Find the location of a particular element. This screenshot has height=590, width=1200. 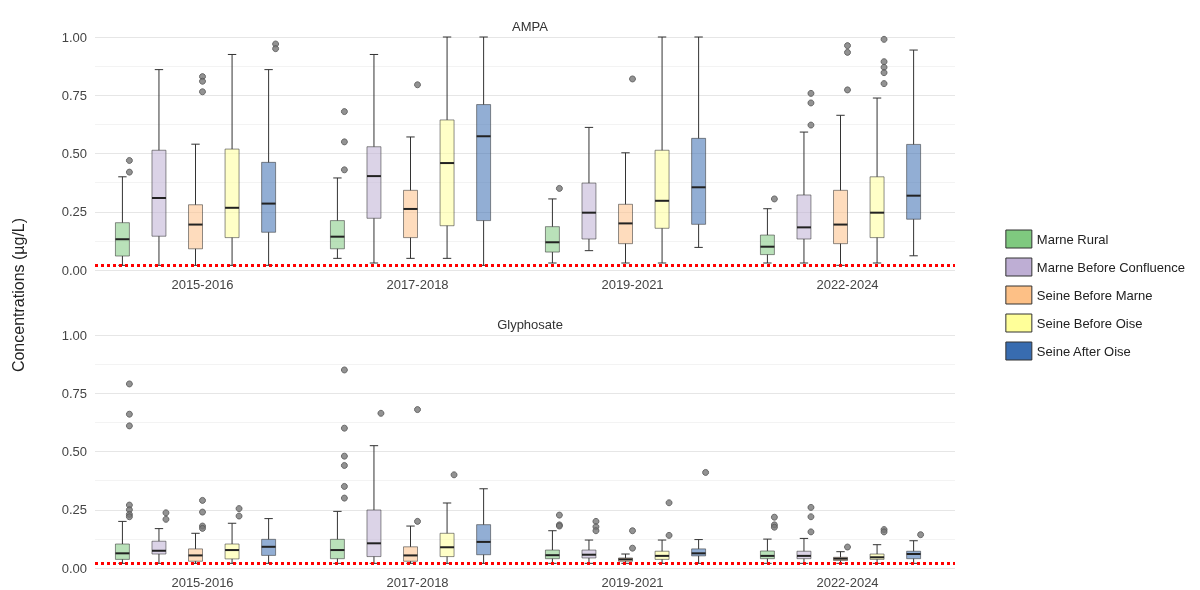

legend-label: Seine Before Oise is located at coordinates (1089, 323).